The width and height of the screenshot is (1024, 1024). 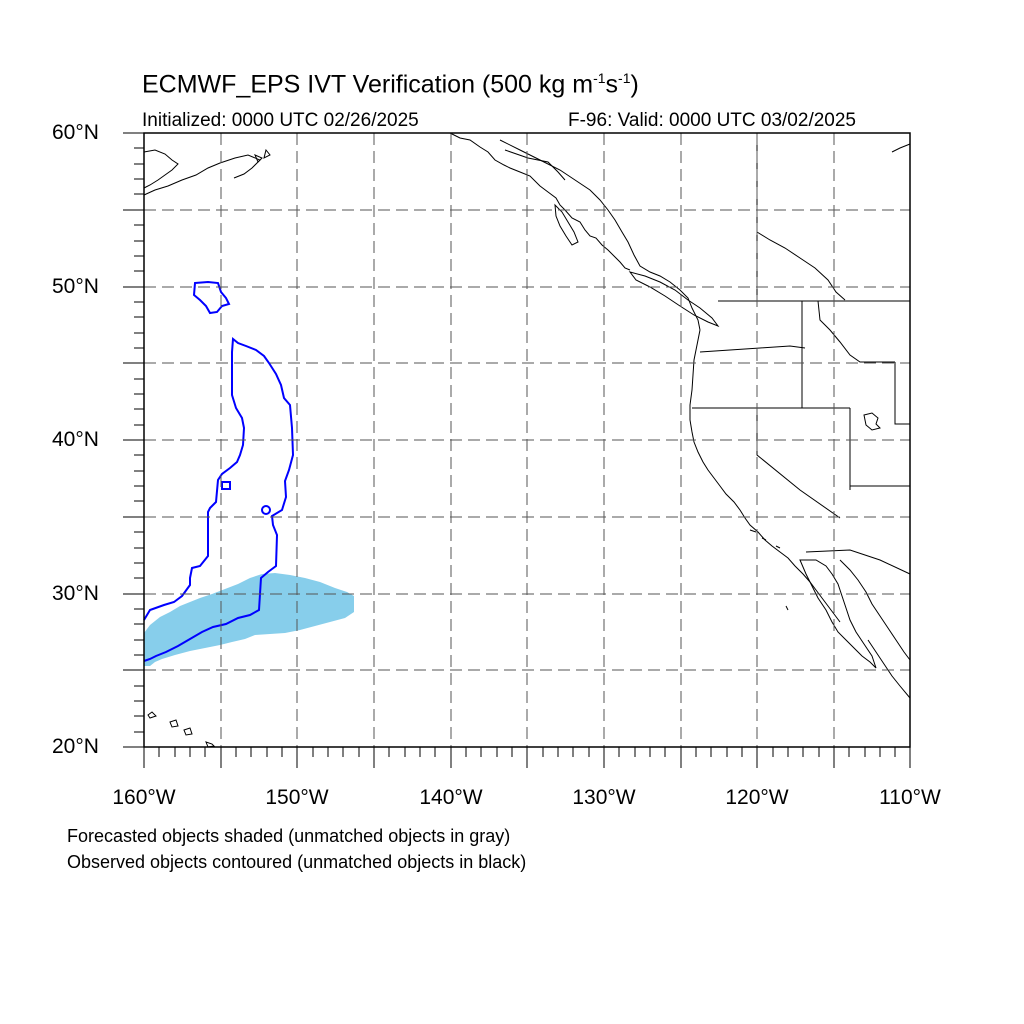 What do you see at coordinates (75, 286) in the screenshot?
I see `lat-label-50n: 50°N` at bounding box center [75, 286].